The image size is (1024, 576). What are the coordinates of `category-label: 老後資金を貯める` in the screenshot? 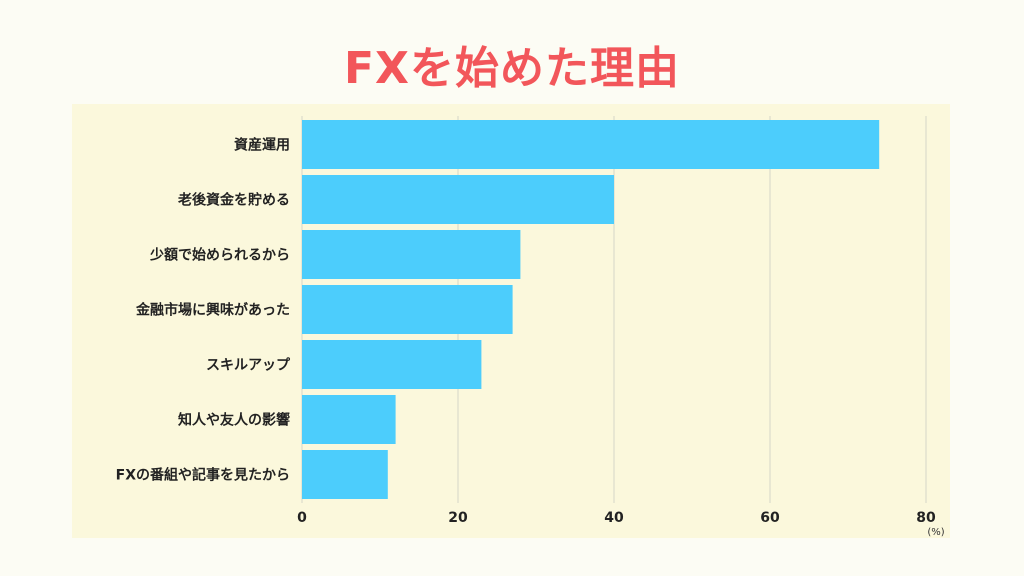 It's located at (234, 200).